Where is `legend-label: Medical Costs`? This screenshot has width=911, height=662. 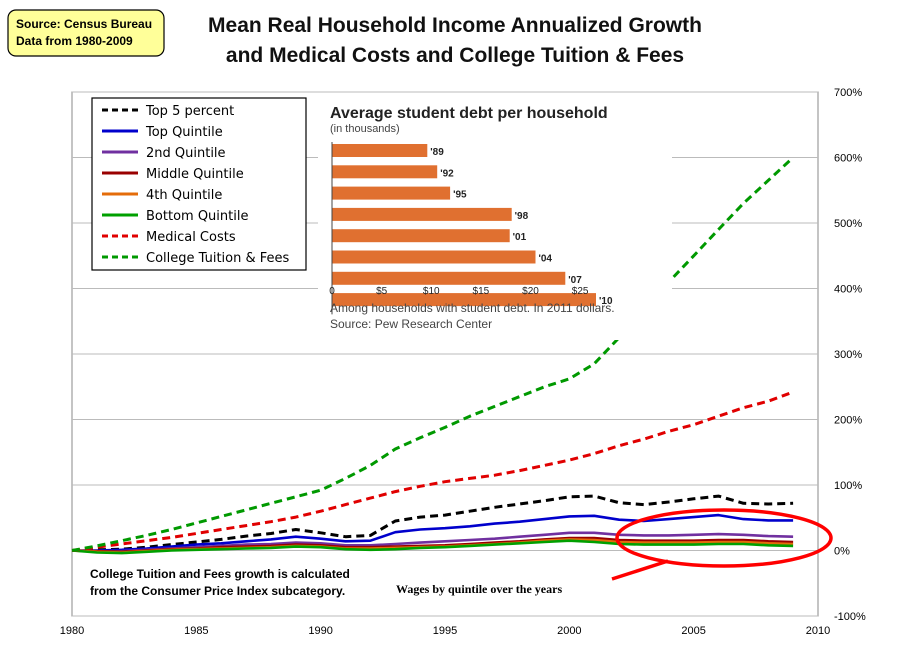
legend-label: Medical Costs is located at coordinates (191, 237).